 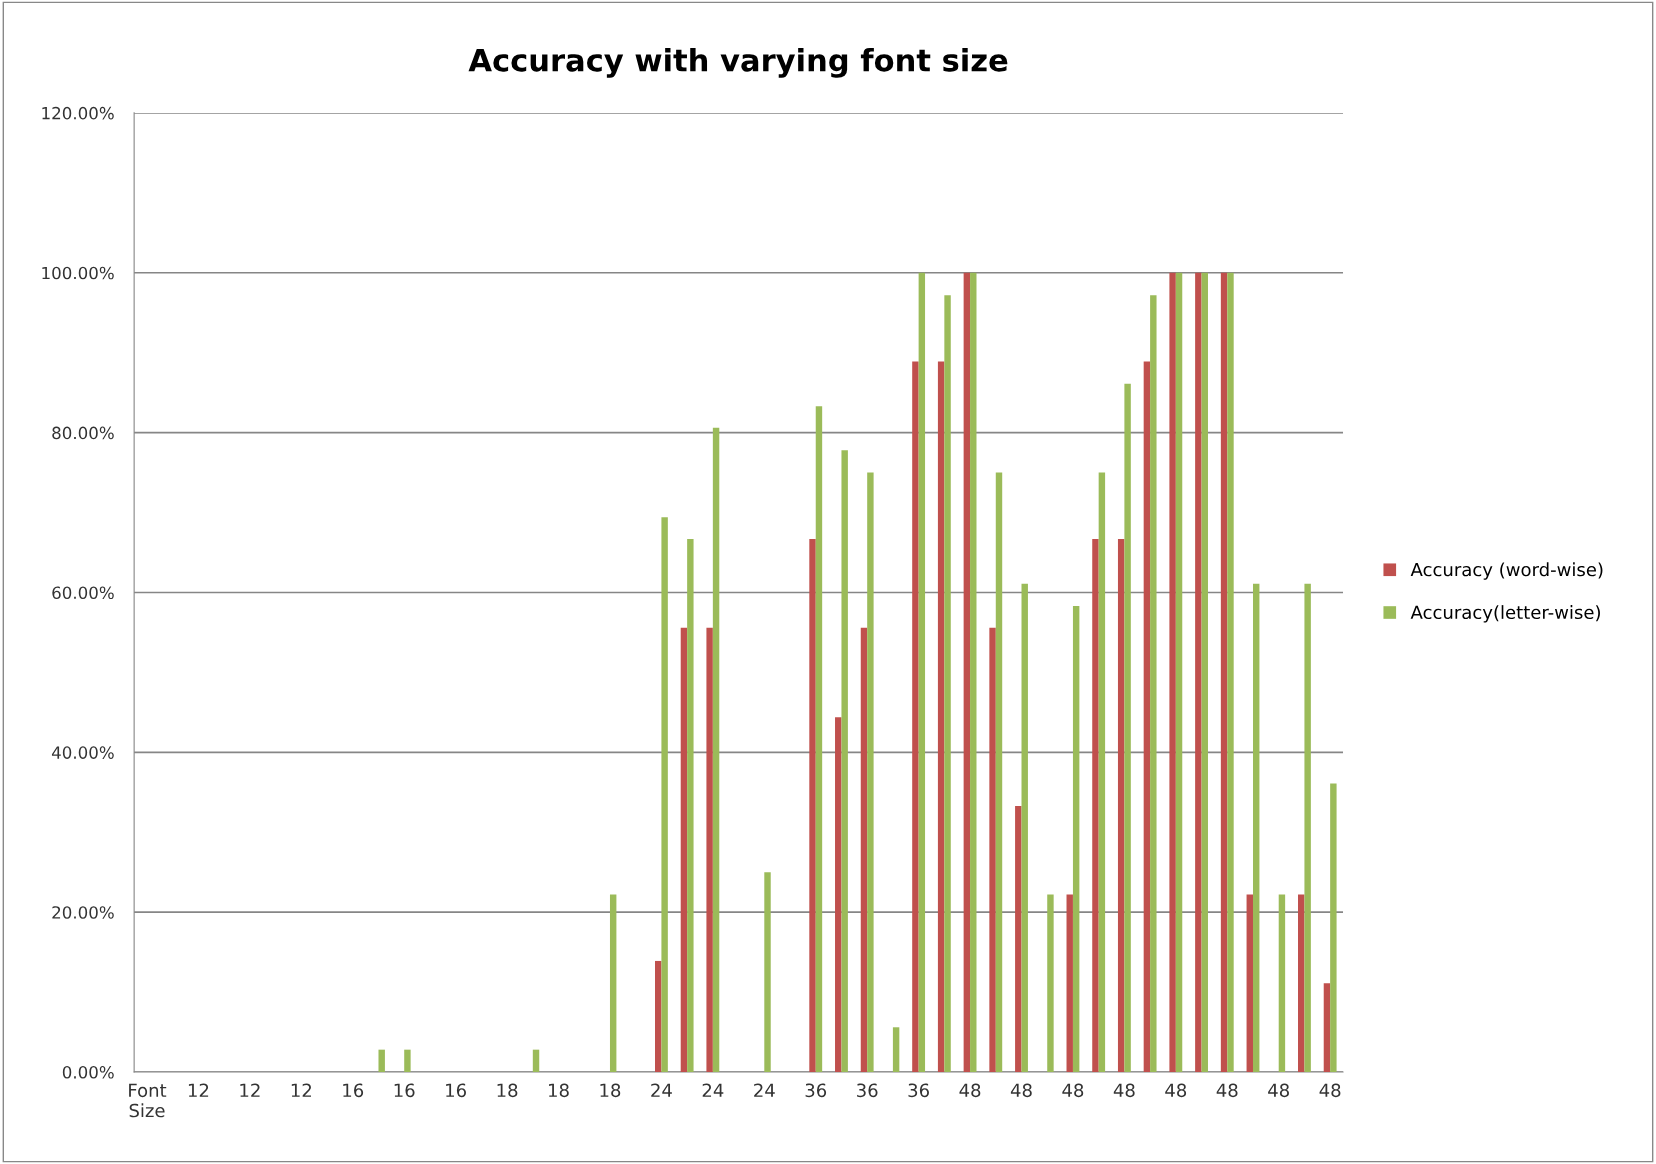 I want to click on y-tick-label: 60.00%, so click(x=83, y=593).